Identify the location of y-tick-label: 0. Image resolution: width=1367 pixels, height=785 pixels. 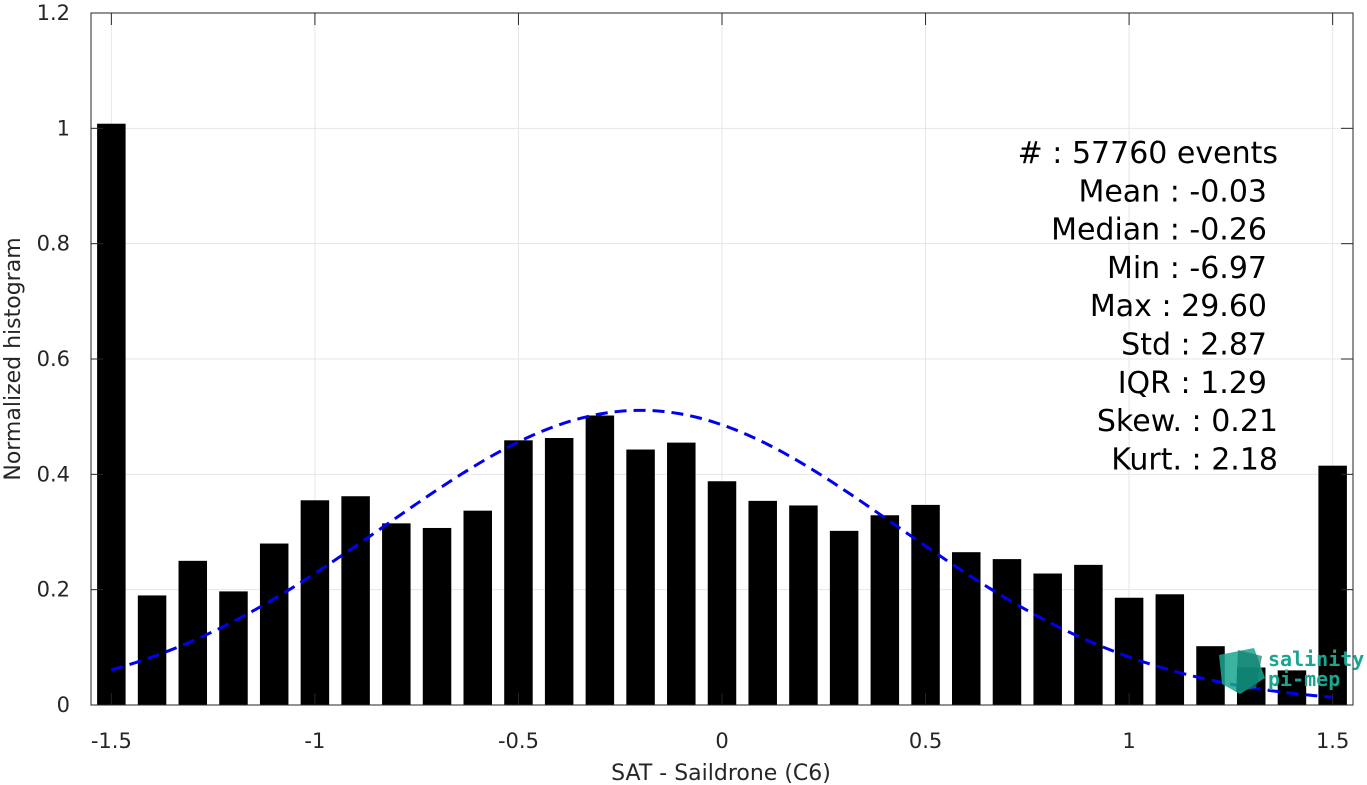
(63, 705).